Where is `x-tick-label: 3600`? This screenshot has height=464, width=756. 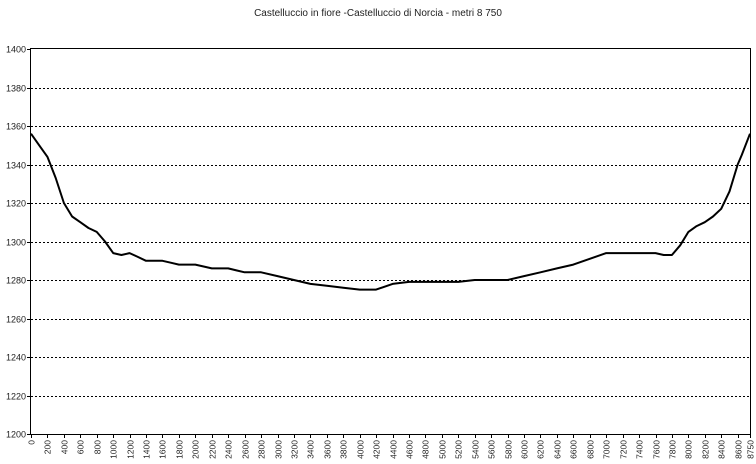
x-tick-label: 3600 is located at coordinates (328, 449).